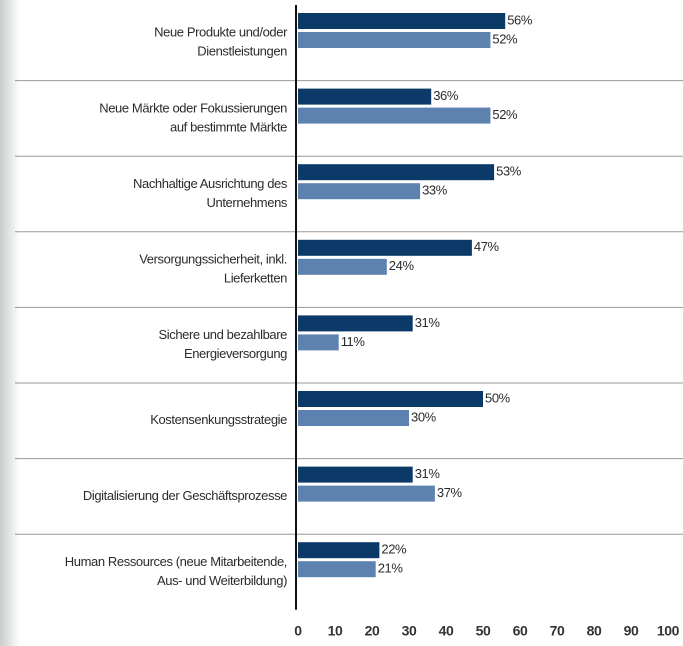 Image resolution: width=683 pixels, height=646 pixels. I want to click on x-tick-label: 20, so click(372, 631).